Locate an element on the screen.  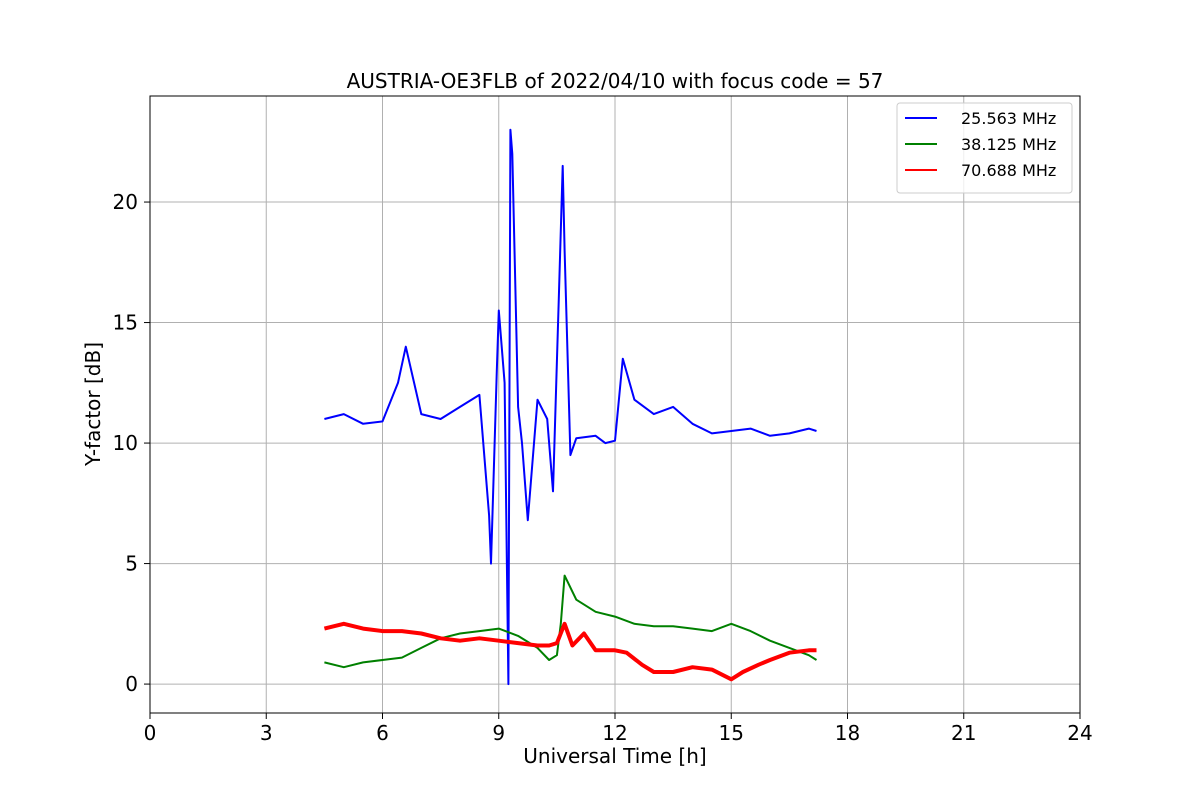
x-tick-label: 21 is located at coordinates (963, 733).